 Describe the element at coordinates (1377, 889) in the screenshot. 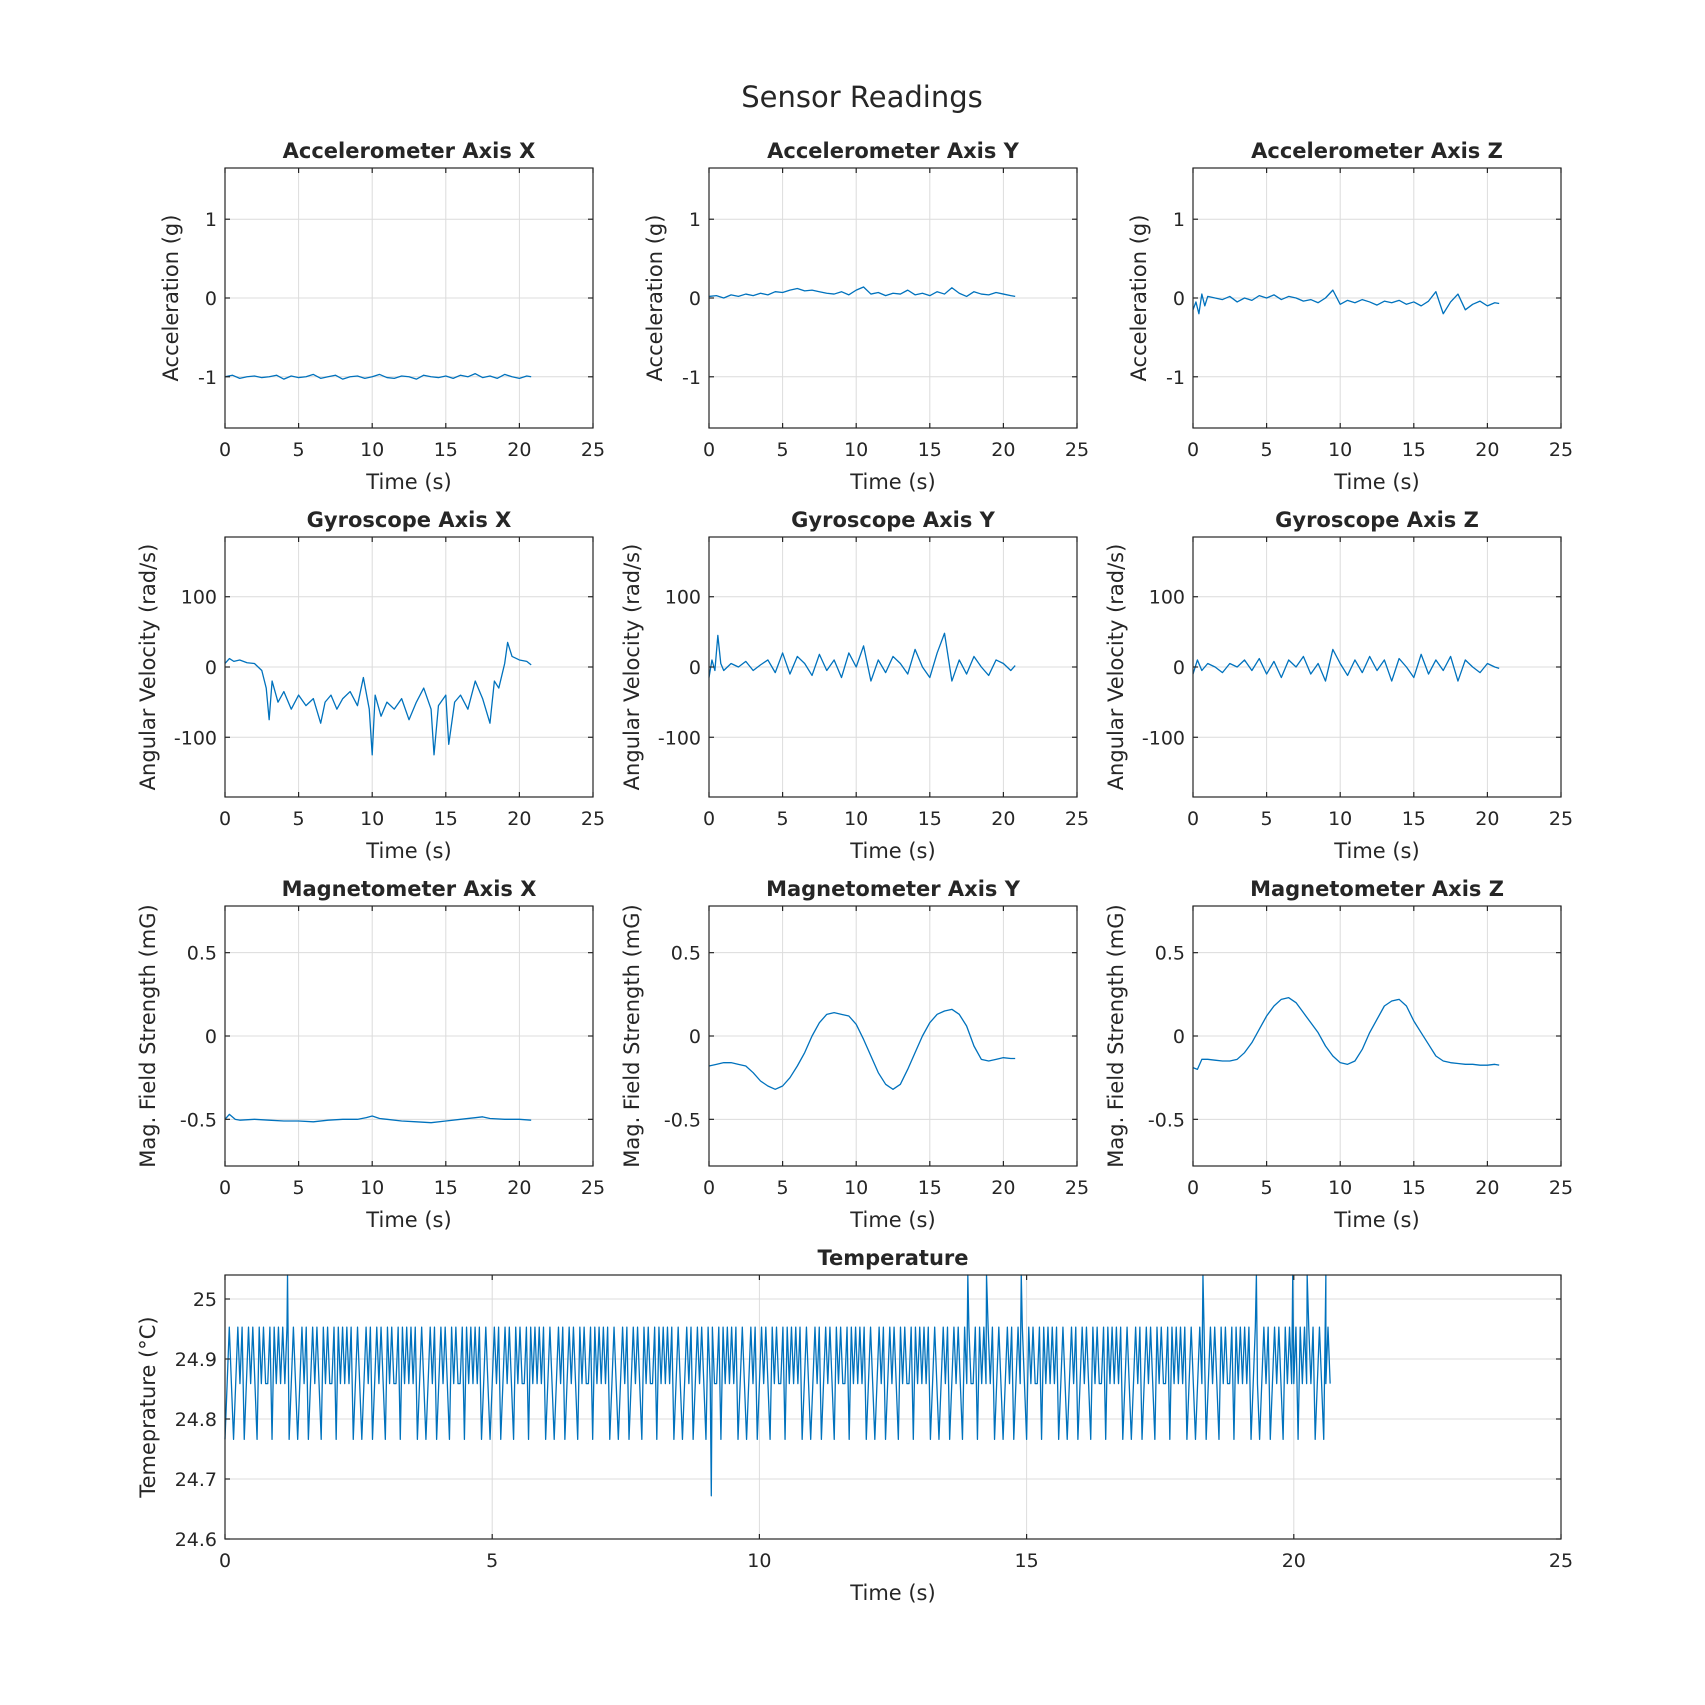

I see `subplot-title: Magnetometer Axis Z` at that location.